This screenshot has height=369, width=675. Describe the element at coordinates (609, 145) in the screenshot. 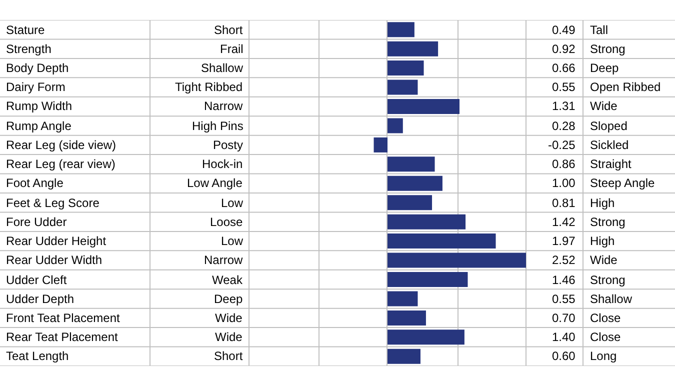

I see `y2-tick-label: Sickled` at that location.